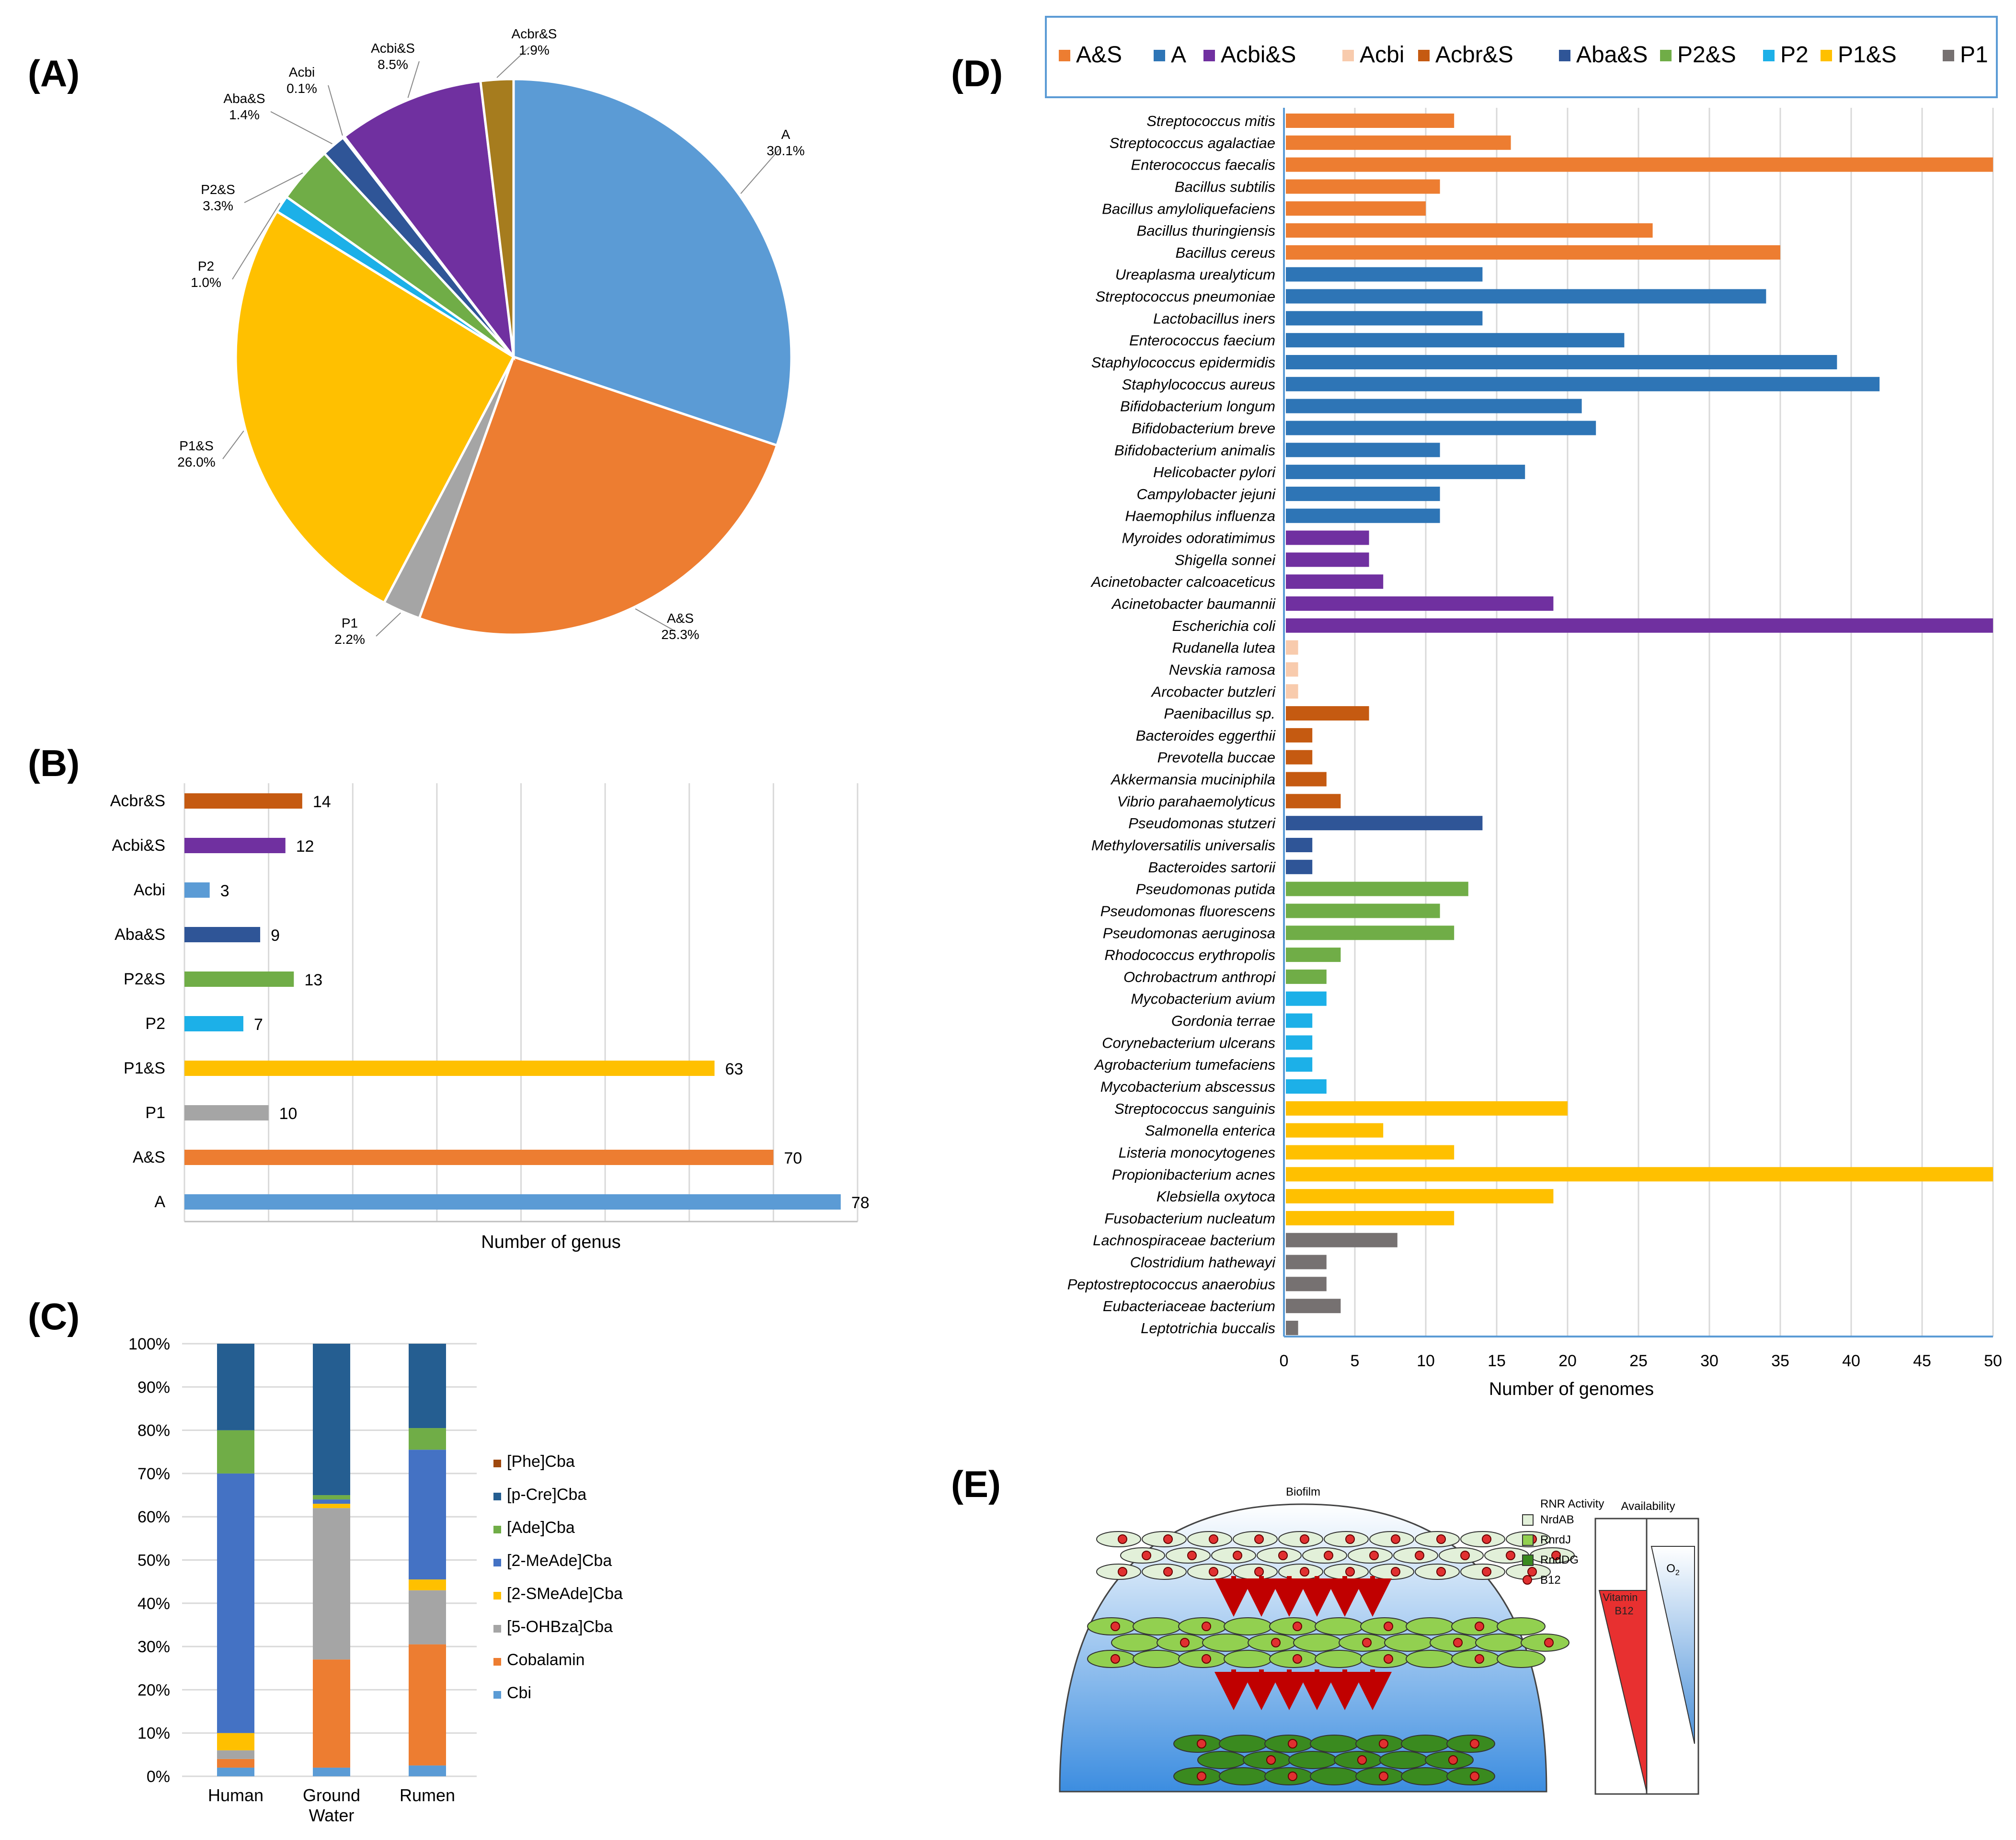  Describe the element at coordinates (1223, 1021) in the screenshot. I see `species-label: Gordonia terrae` at that location.